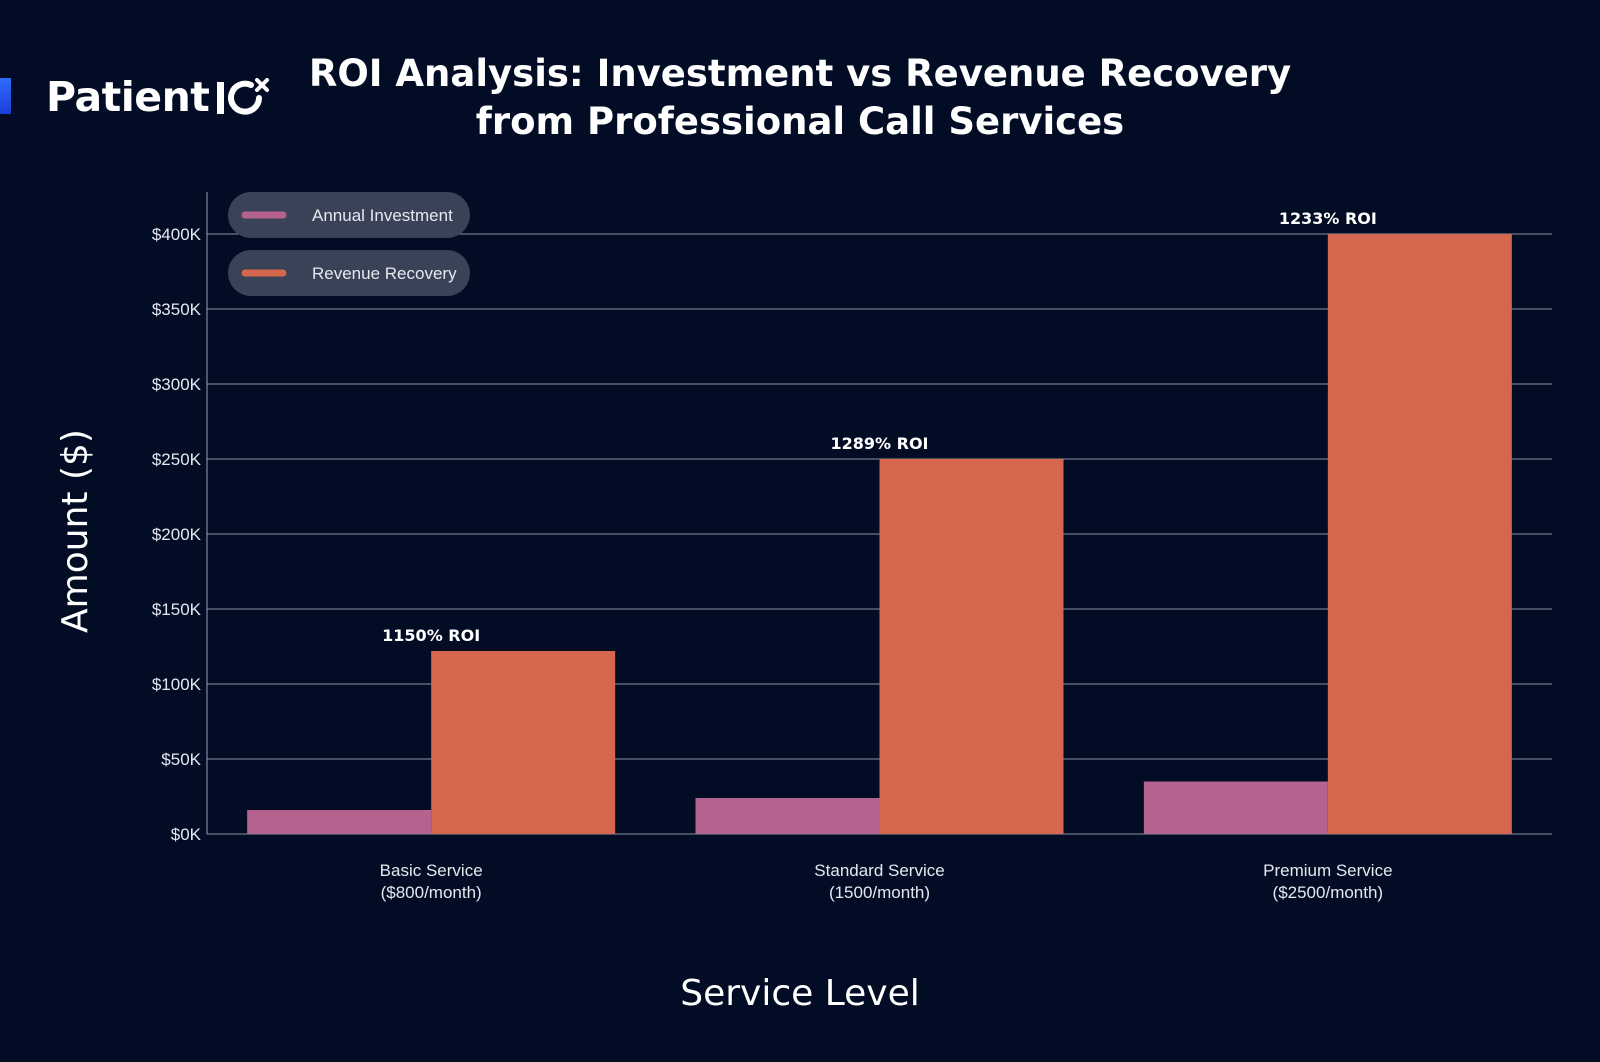 Image resolution: width=1600 pixels, height=1062 pixels. I want to click on patient-10x-logo: Patient, so click(158, 97).